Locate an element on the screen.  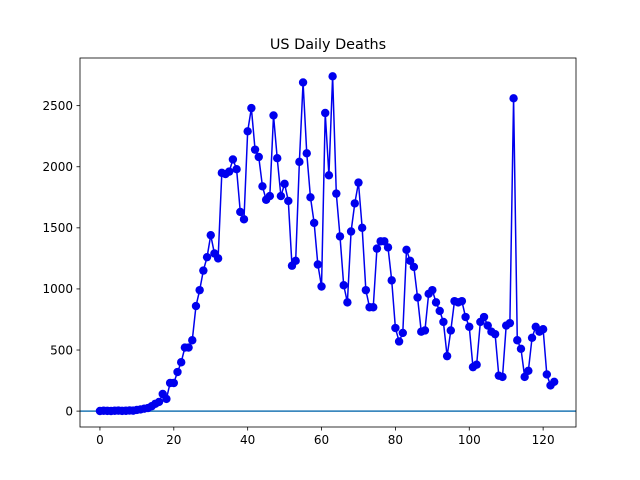
chart-title: US Daily Deaths is located at coordinates (328, 45).